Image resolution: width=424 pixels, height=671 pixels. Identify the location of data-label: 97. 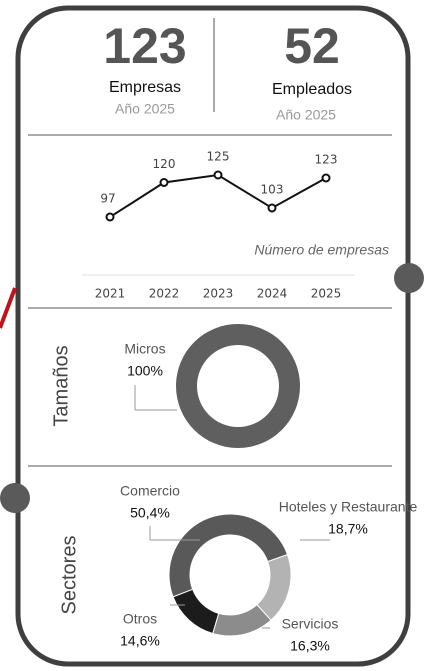
(107, 199).